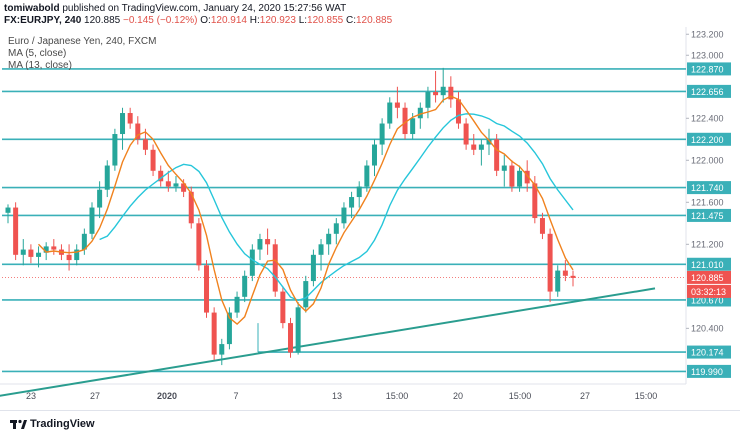  I want to click on close-label: C:, so click(350, 20).